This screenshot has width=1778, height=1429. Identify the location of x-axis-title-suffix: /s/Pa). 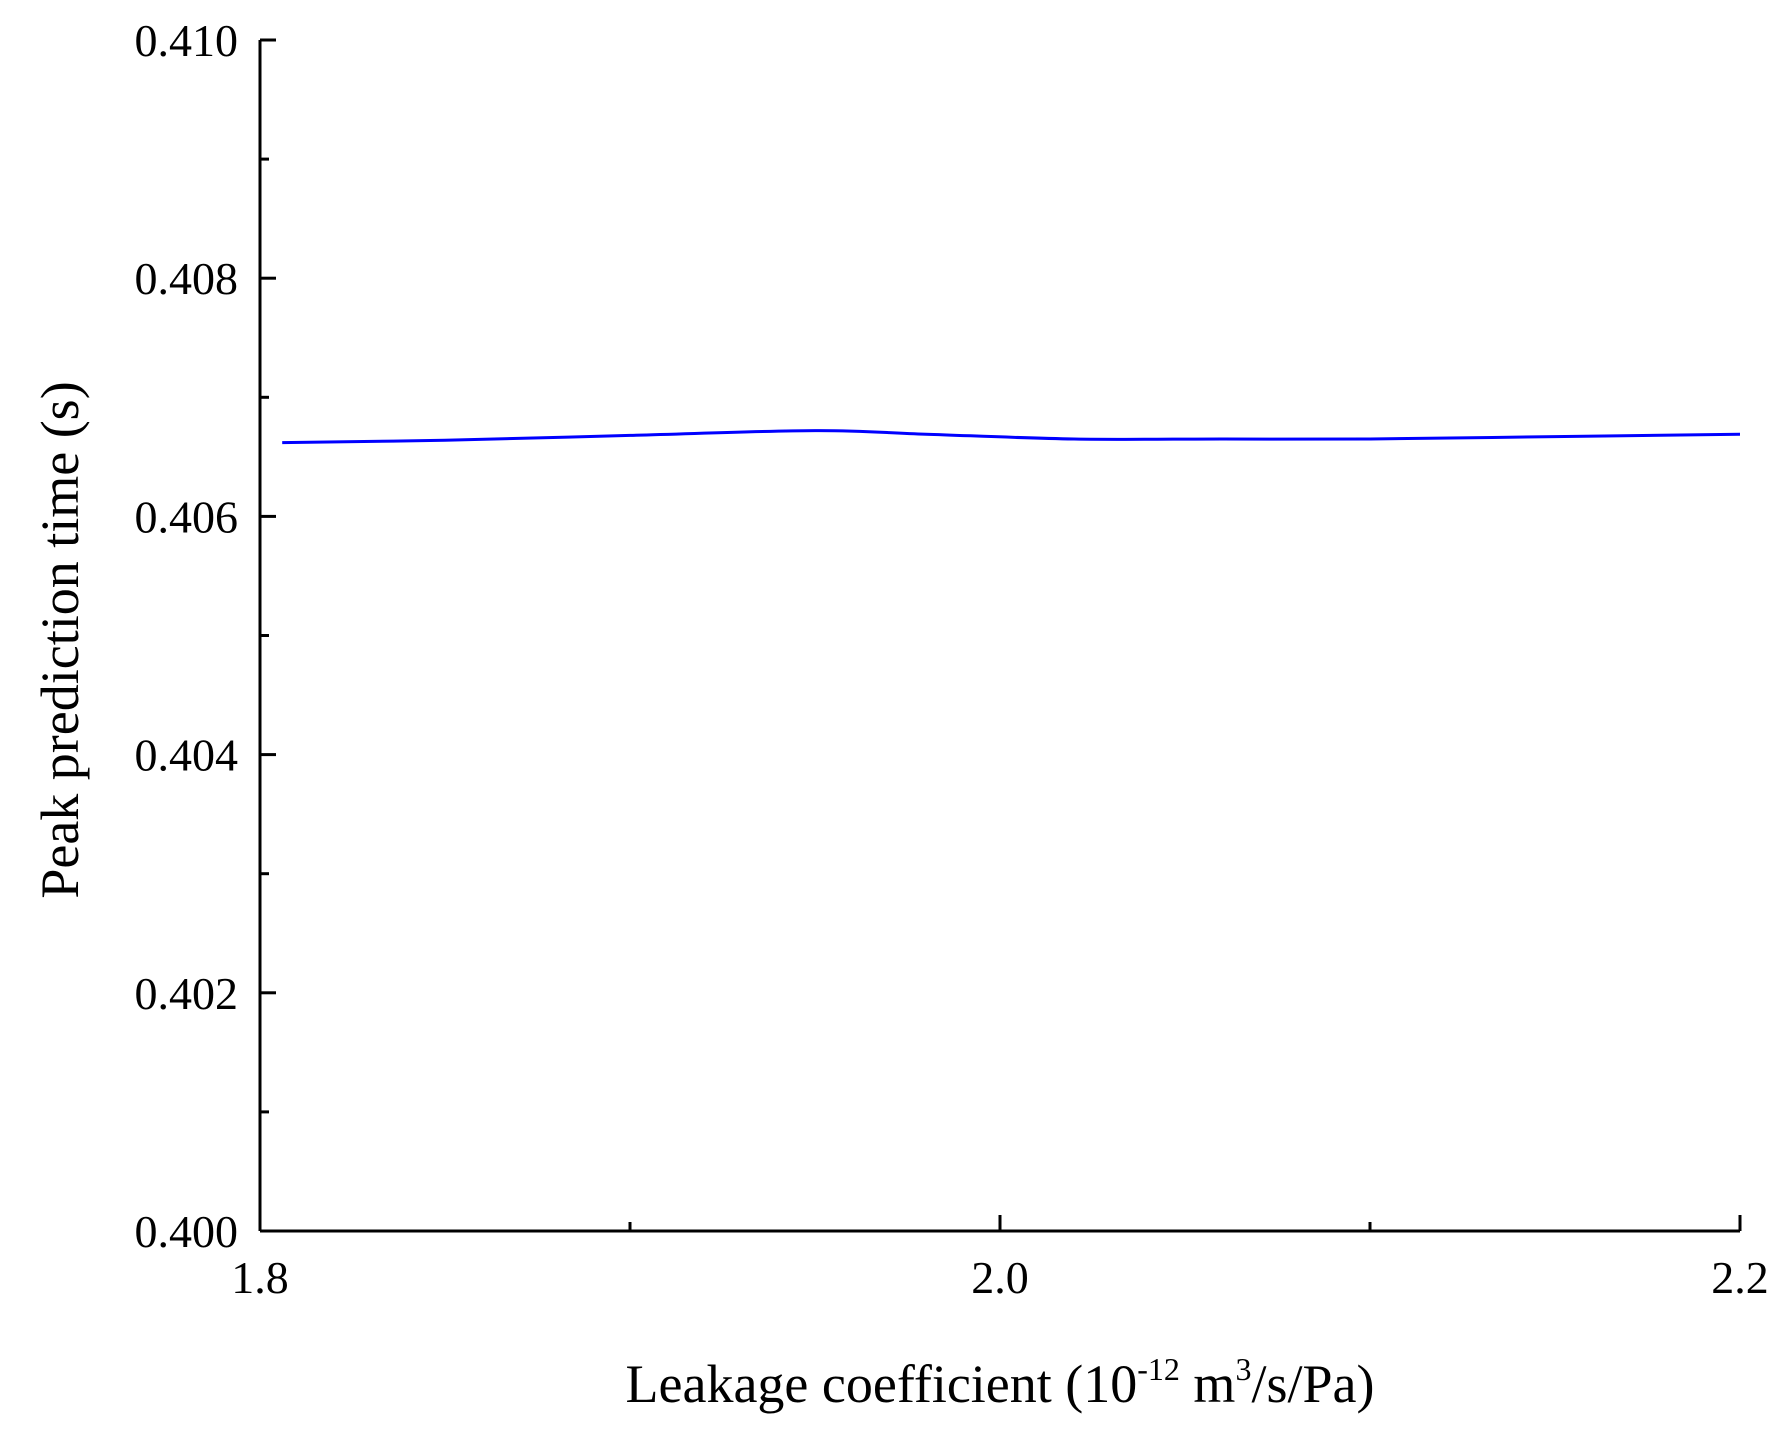
(1312, 1384).